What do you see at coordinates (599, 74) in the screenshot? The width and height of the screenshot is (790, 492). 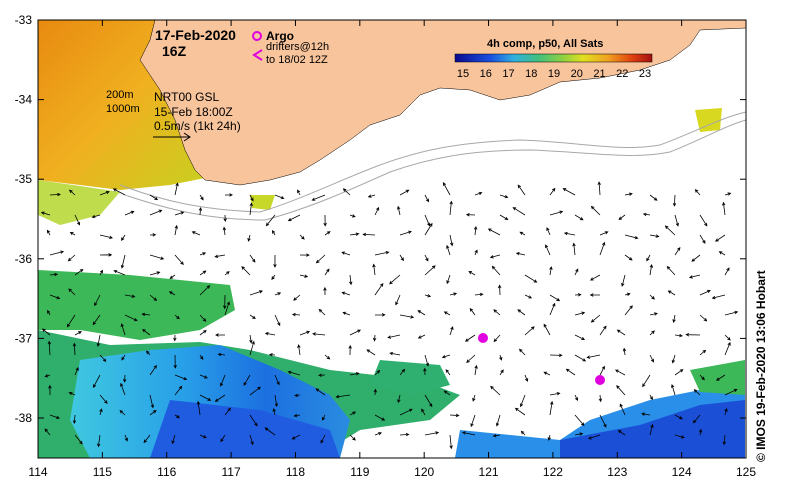 I see `colorbar-tick-label: 21` at bounding box center [599, 74].